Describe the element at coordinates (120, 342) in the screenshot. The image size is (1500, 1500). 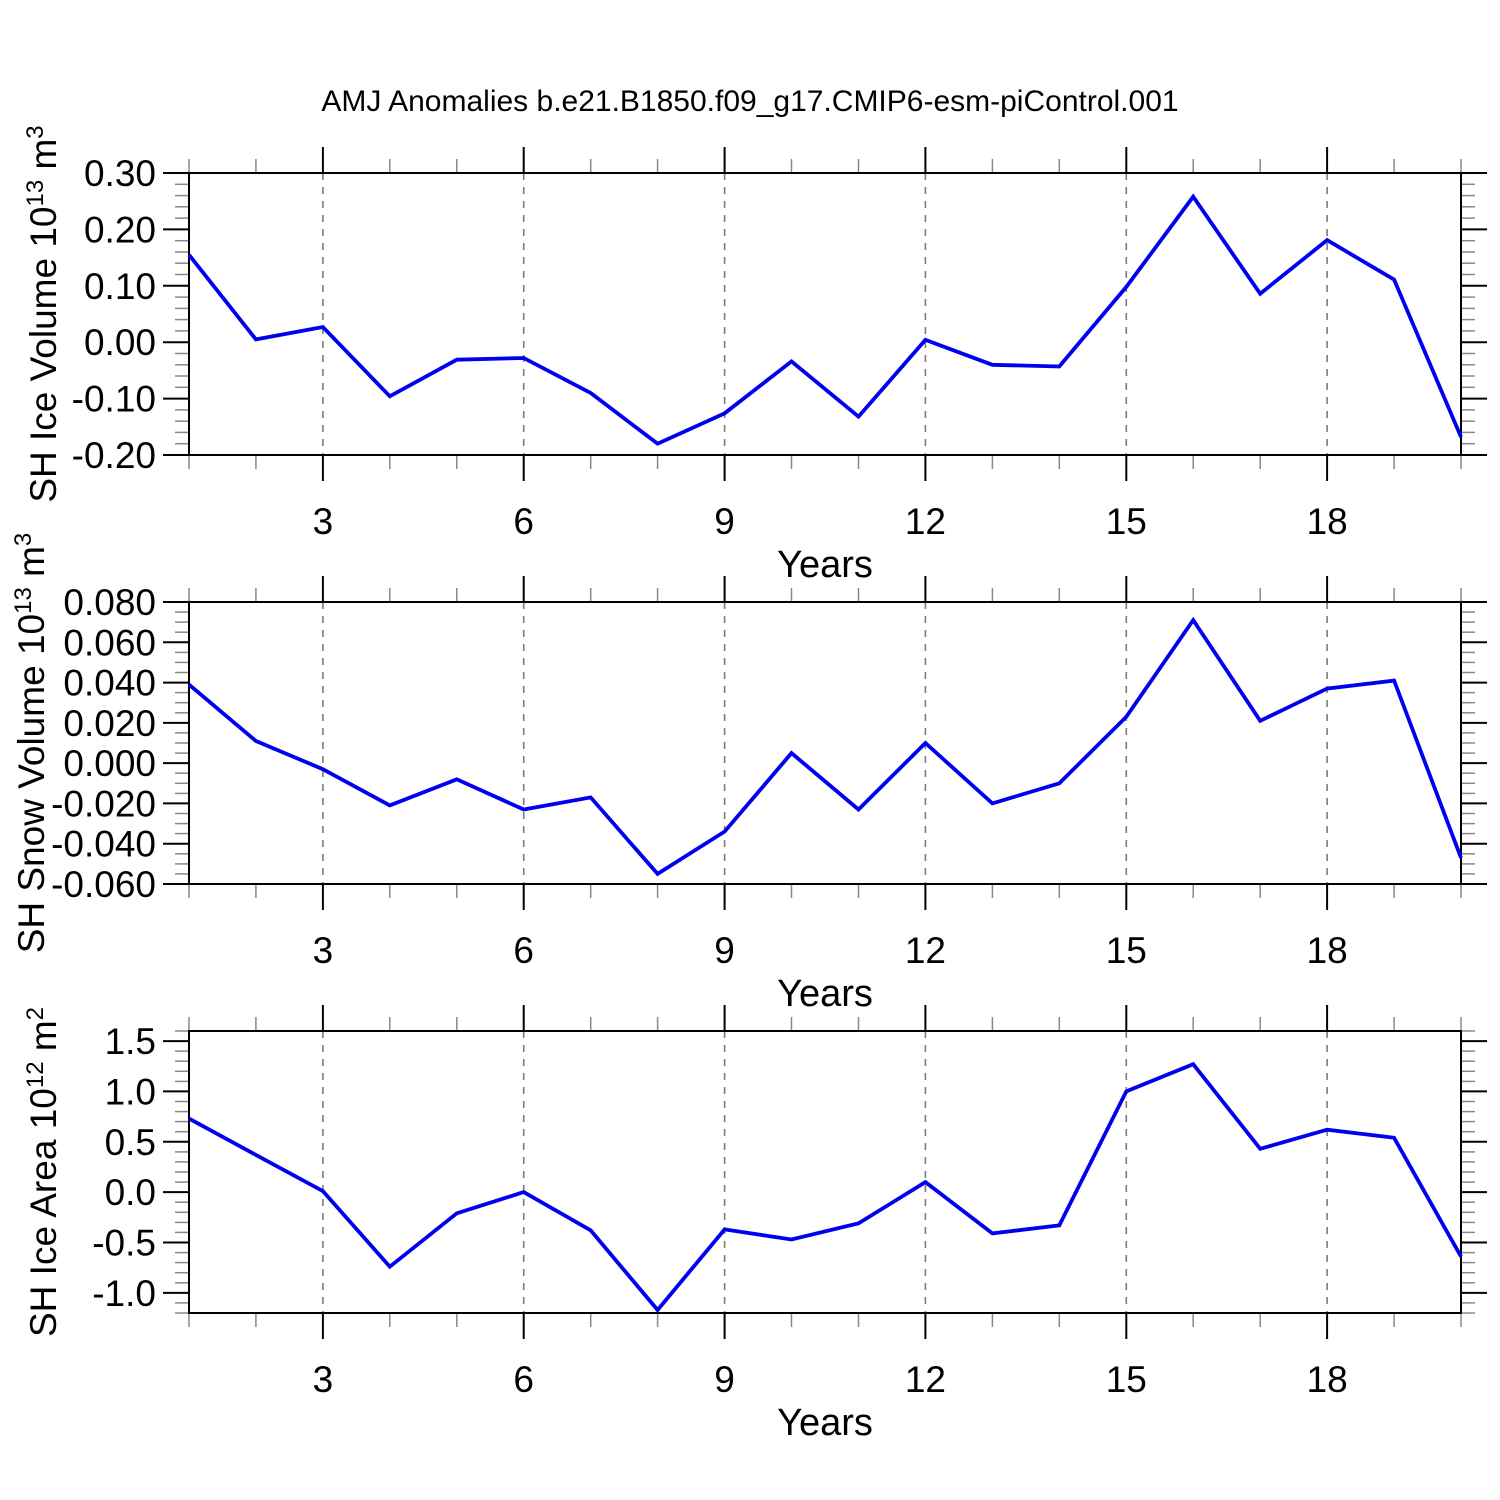
I see `y-tick-label: 0.00` at that location.